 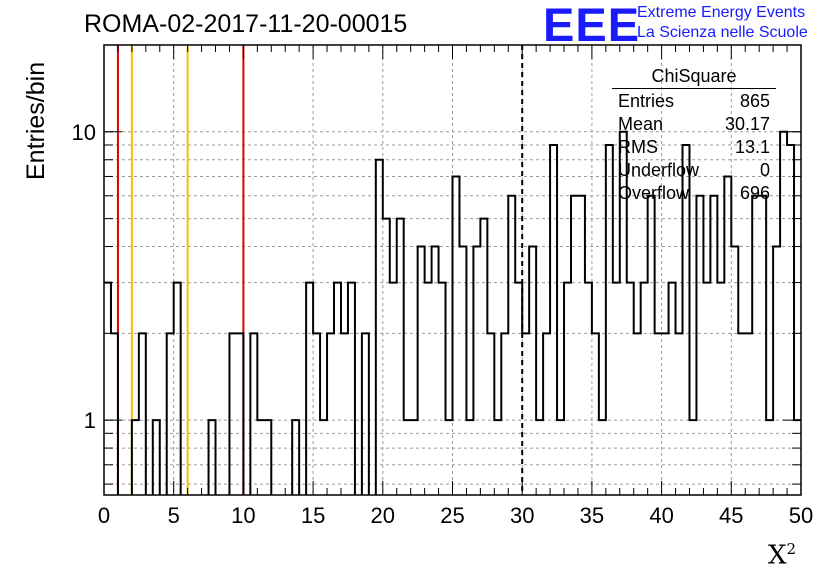 What do you see at coordinates (243, 515) in the screenshot?
I see `x-tick-label: 10` at bounding box center [243, 515].